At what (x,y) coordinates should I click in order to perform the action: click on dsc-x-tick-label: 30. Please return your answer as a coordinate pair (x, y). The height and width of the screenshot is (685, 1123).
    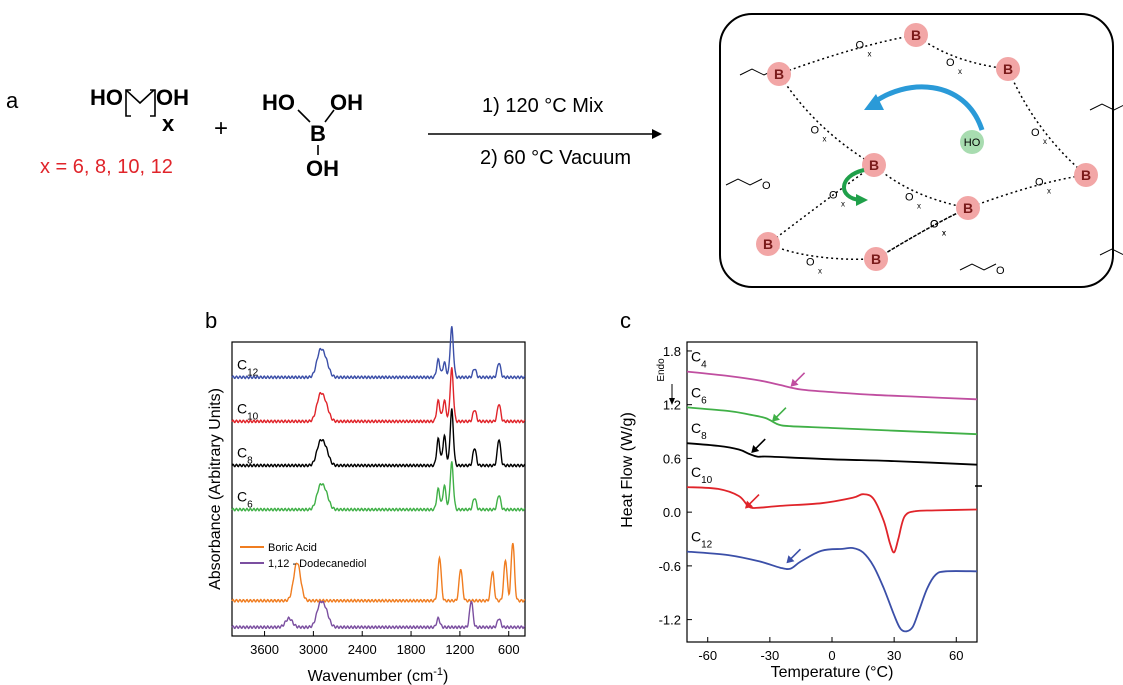
    Looking at the image, I should click on (894, 655).